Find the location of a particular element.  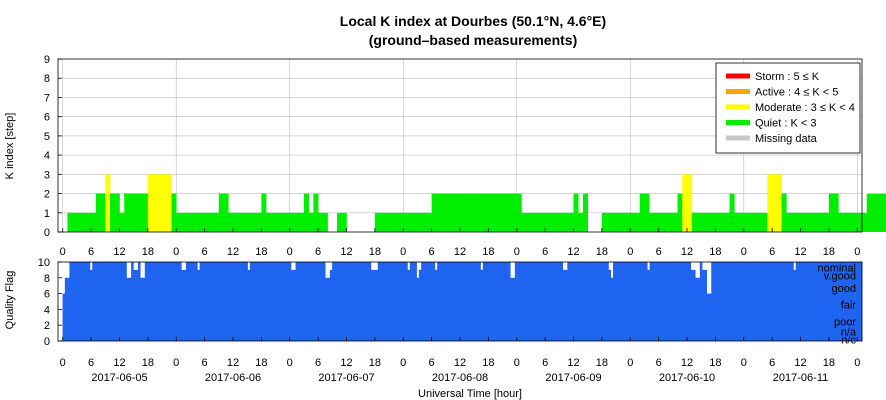

q-x-tick-label: 12 is located at coordinates (460, 363).